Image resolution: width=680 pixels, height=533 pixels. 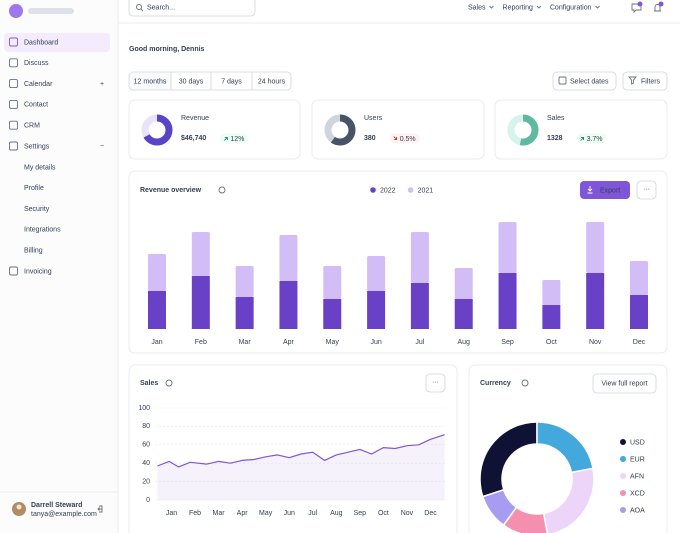 I want to click on range-tab: 24 hours, so click(x=272, y=81).